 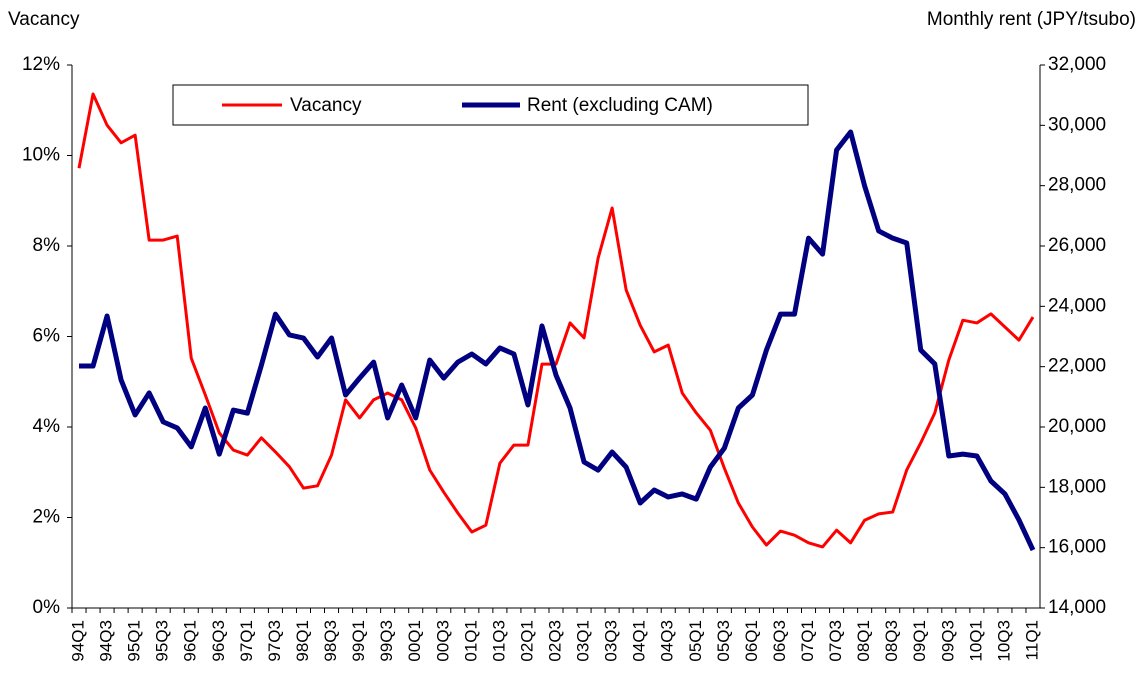 What do you see at coordinates (1077, 426) in the screenshot?
I see `y2-tick-label: 20,000` at bounding box center [1077, 426].